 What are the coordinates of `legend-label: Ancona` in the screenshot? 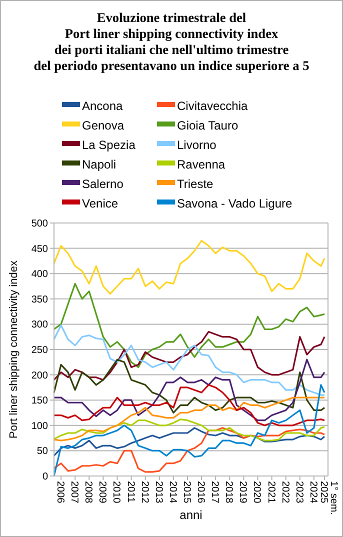 It's located at (103, 106).